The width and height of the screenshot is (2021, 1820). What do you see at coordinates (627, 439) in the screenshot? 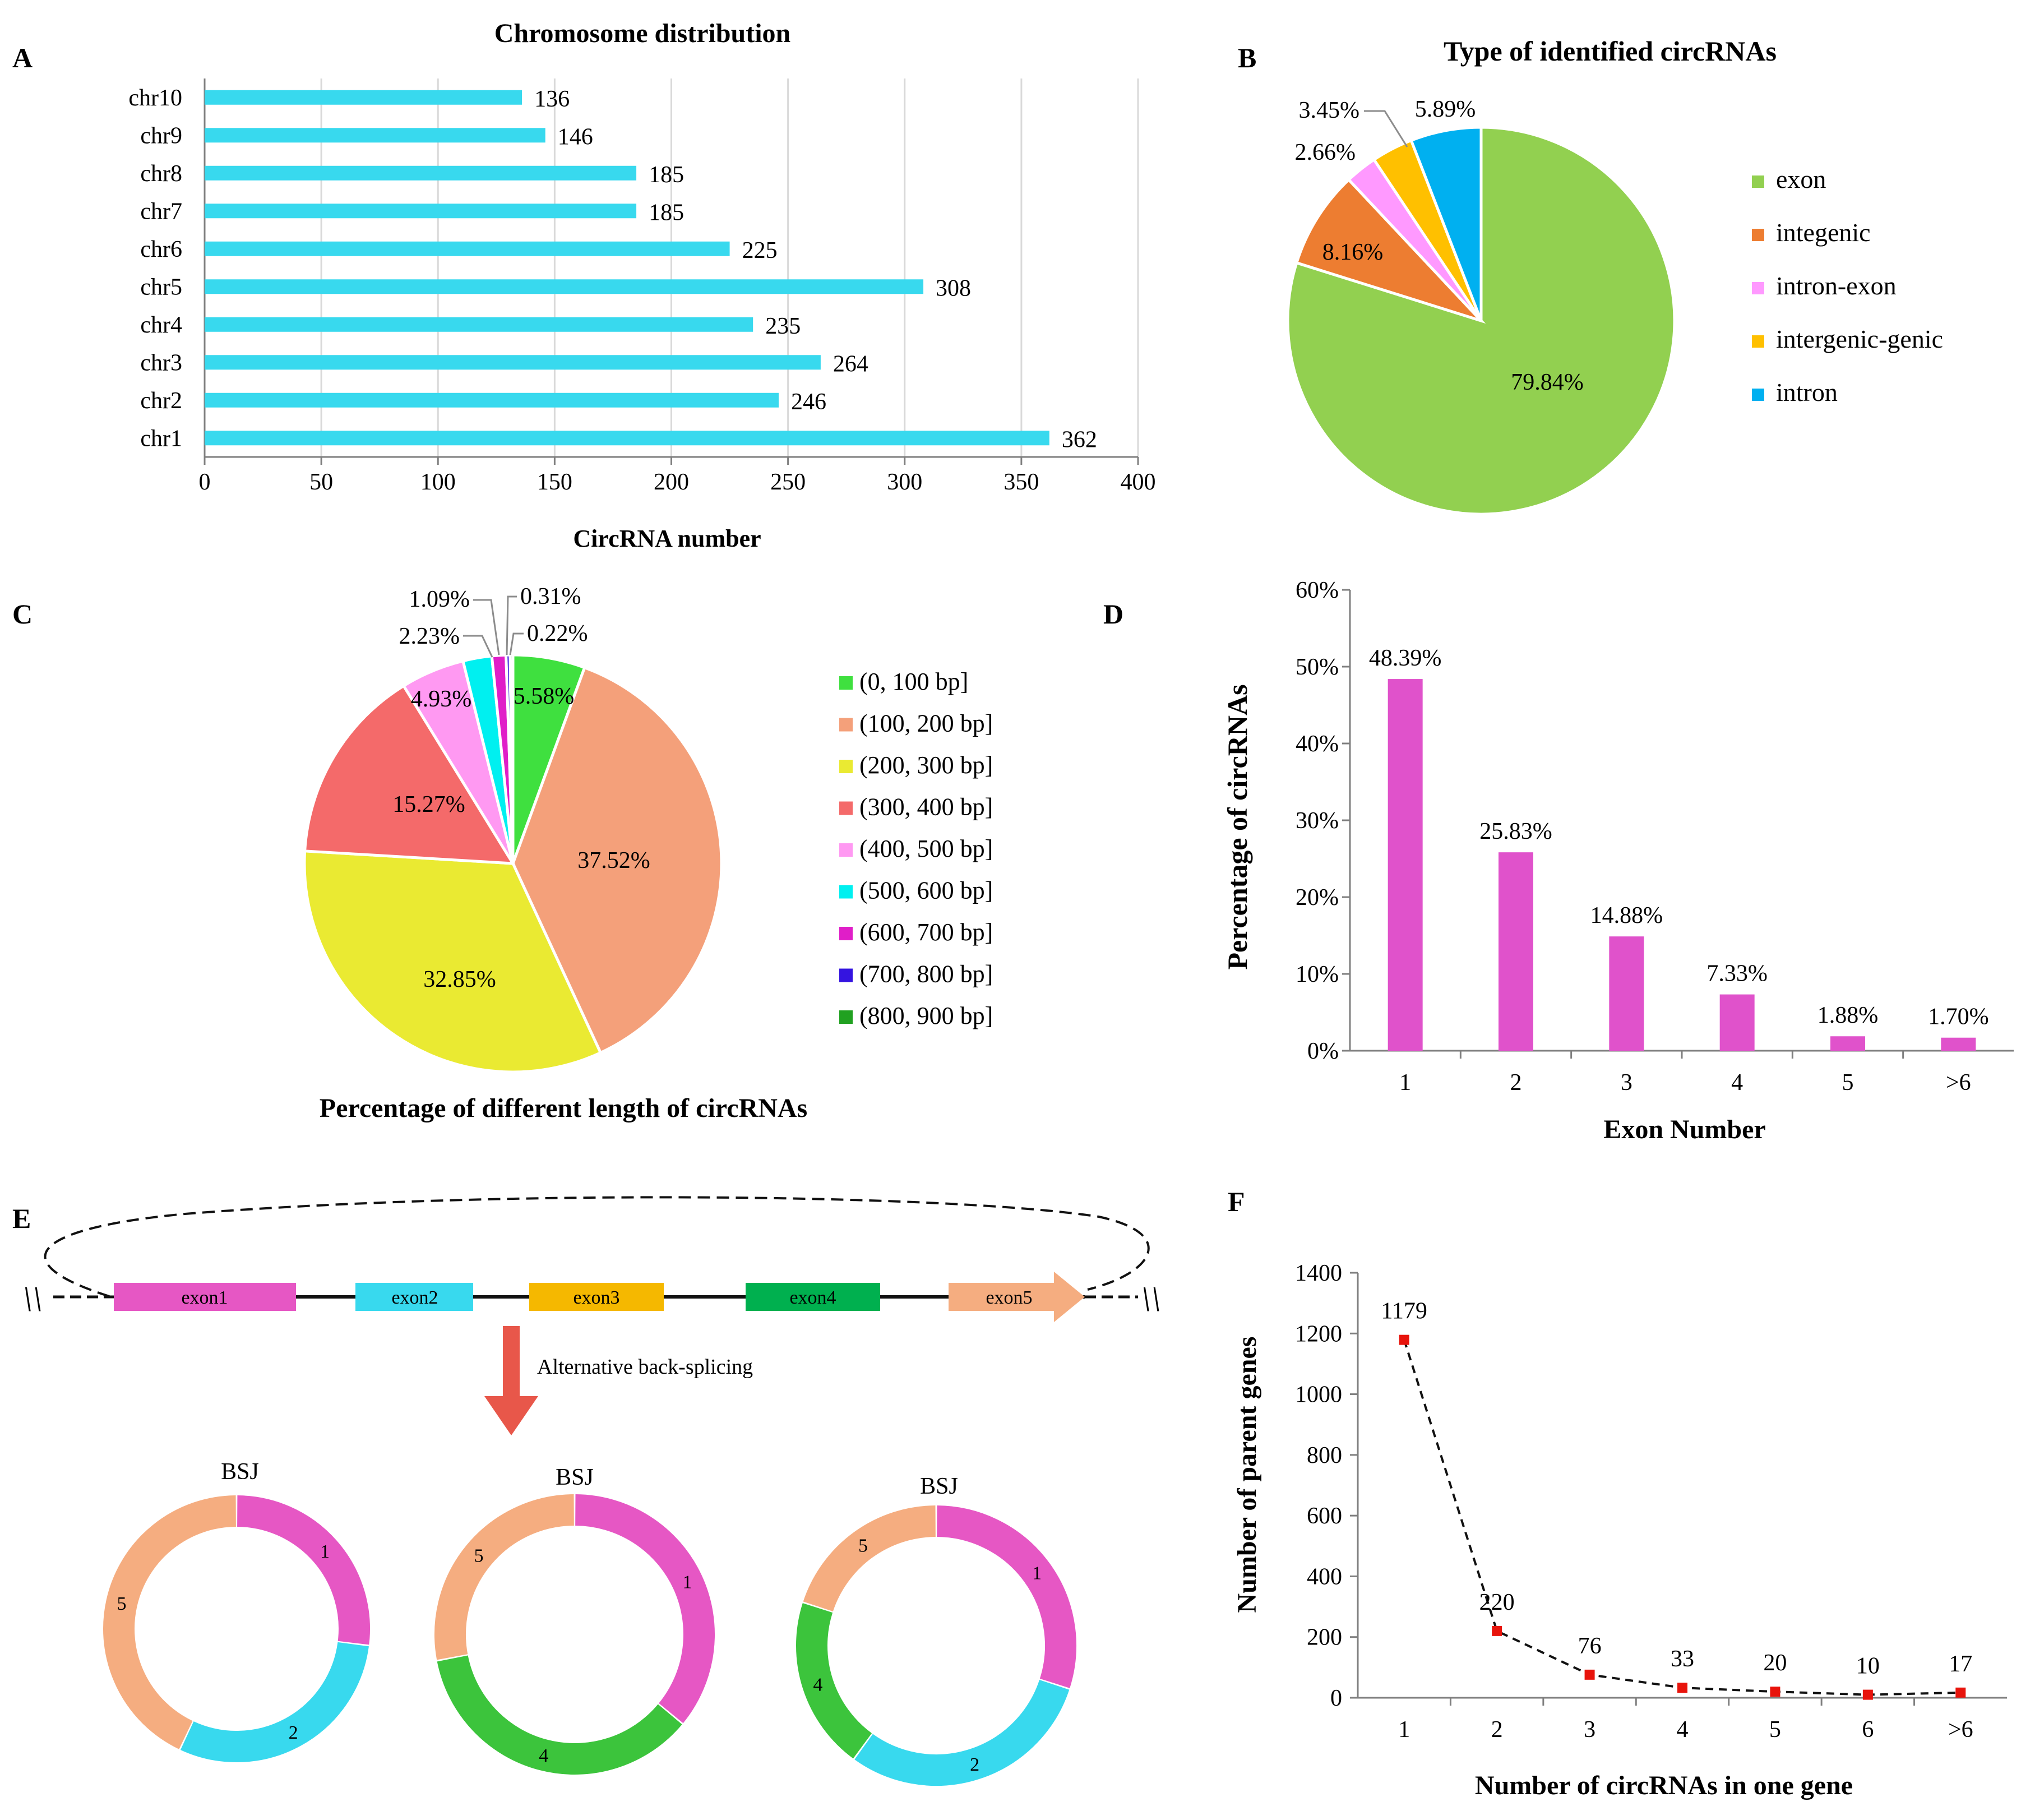
I see `chart-a-bar-chr1` at bounding box center [627, 439].